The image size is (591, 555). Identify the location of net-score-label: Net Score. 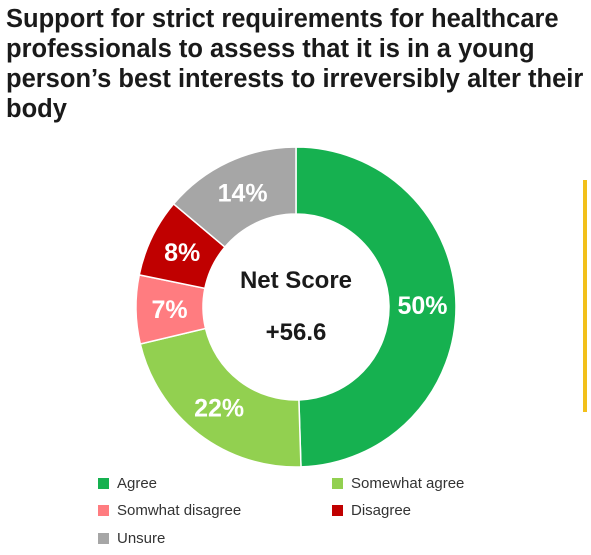
(296, 280).